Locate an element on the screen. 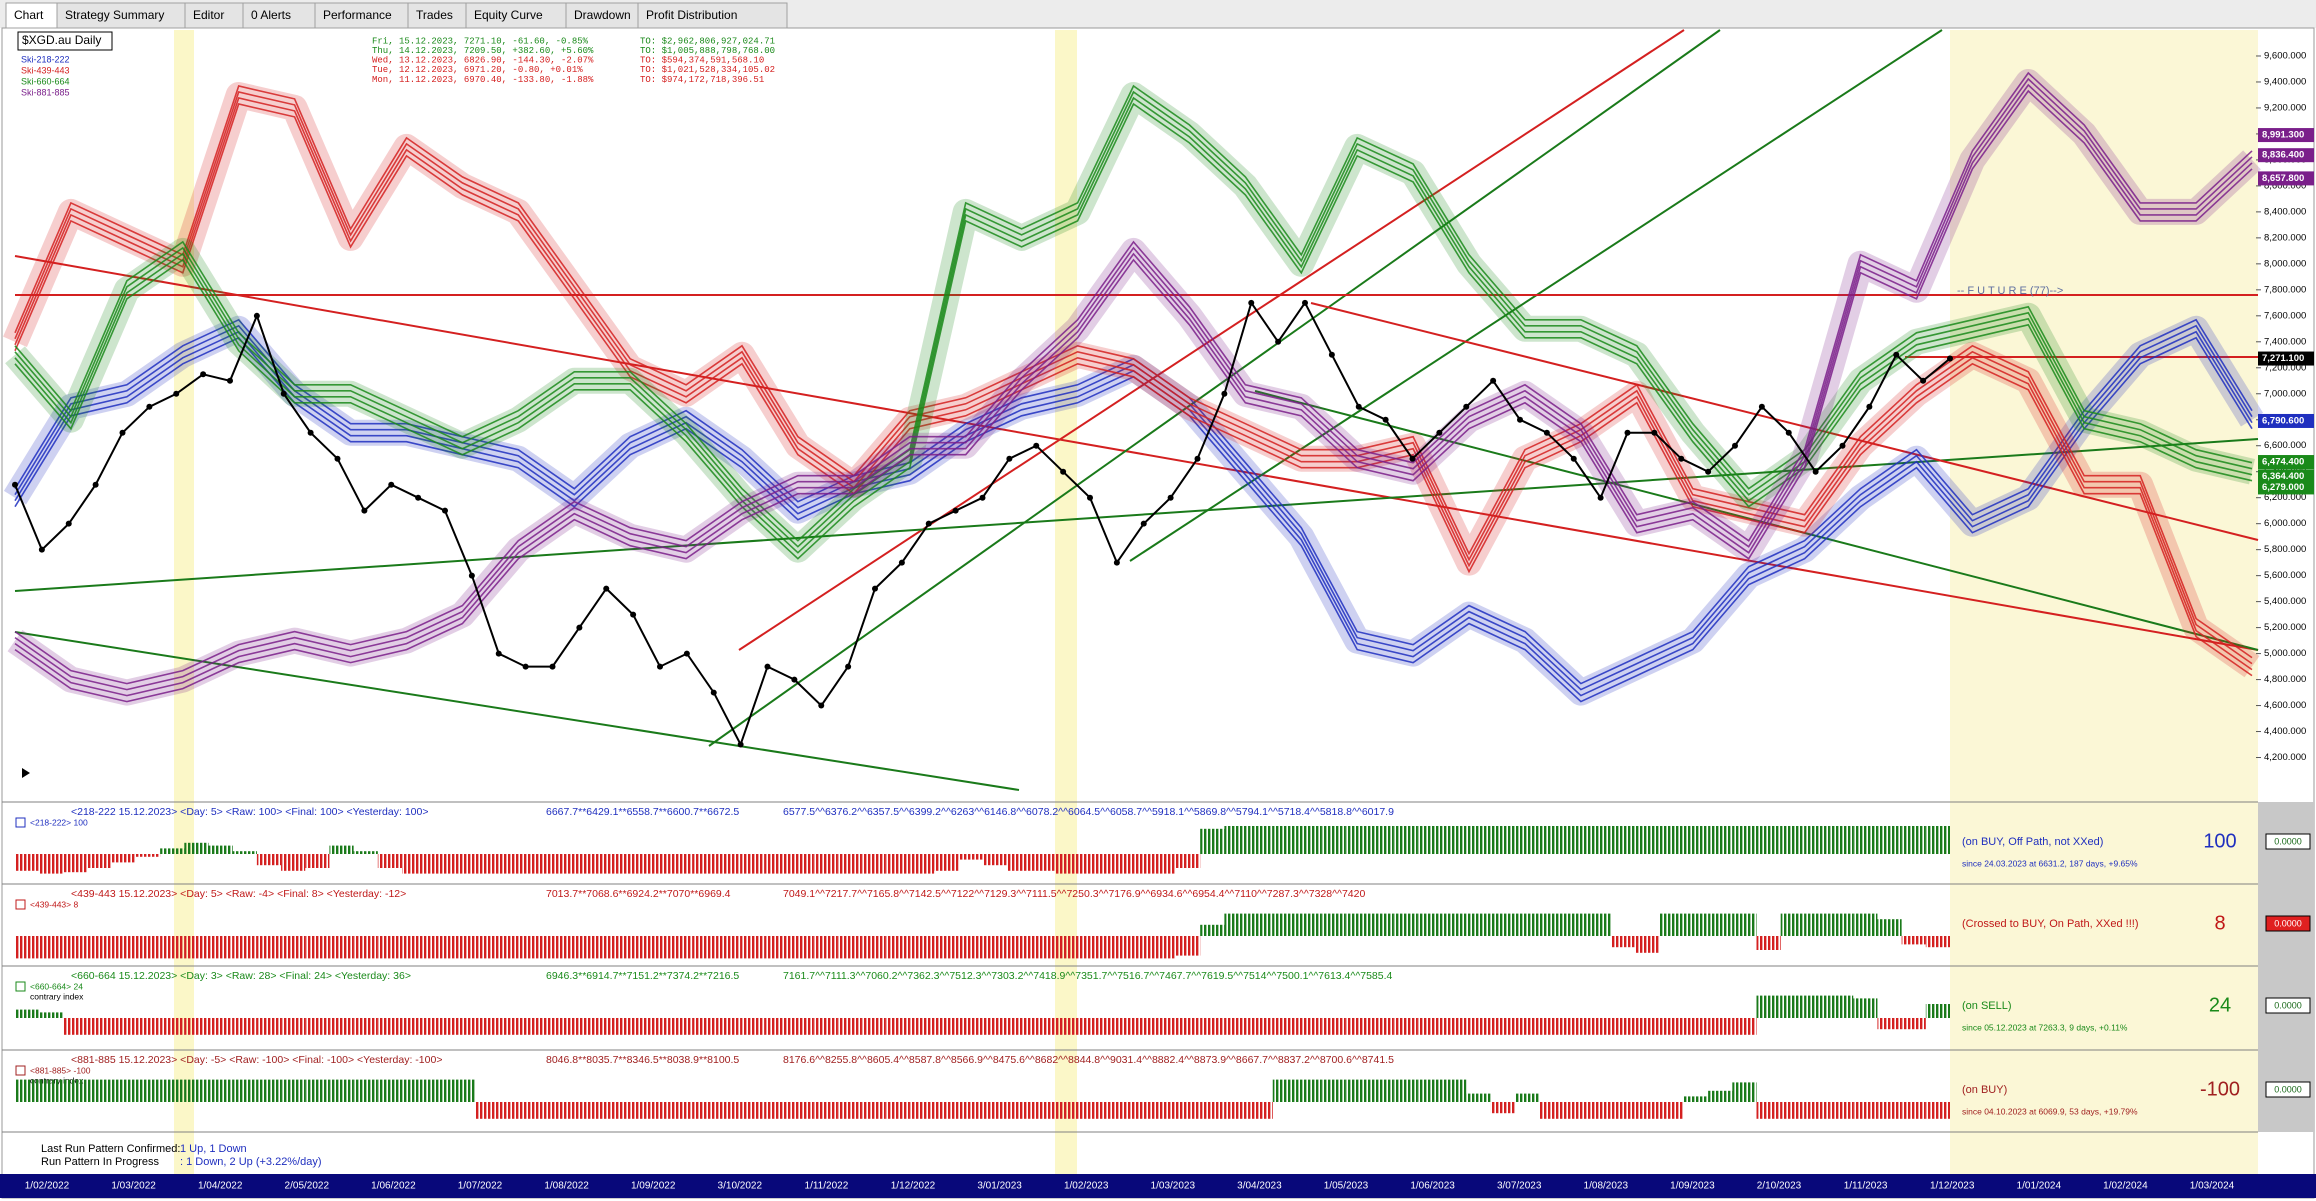 This screenshot has width=2316, height=1201. turnover: TO: $1,021,528,334,105.02 is located at coordinates (707, 70).